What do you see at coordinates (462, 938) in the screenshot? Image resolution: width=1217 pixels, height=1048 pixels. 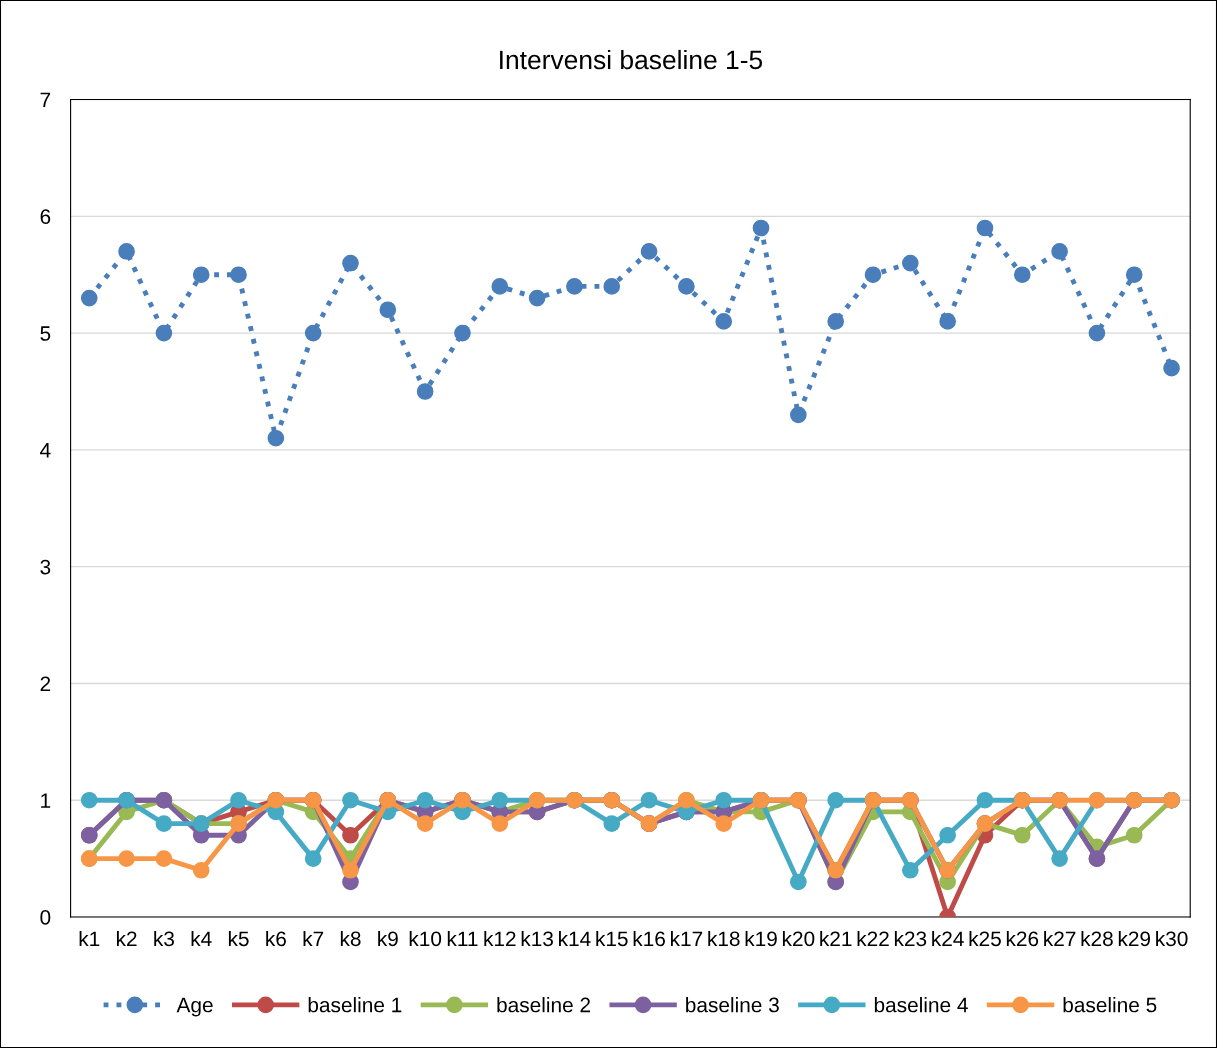 I see `x-tick-label: k11` at bounding box center [462, 938].